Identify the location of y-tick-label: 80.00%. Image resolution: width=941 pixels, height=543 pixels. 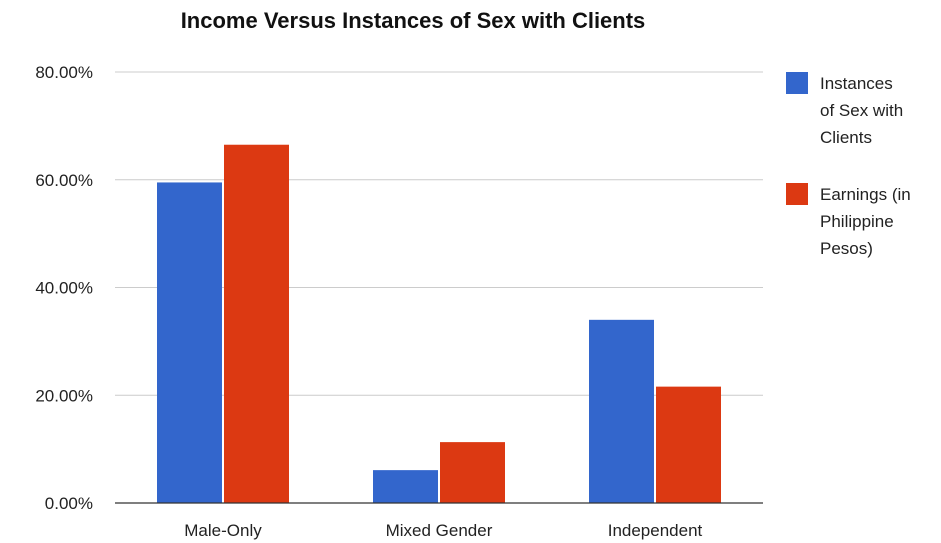
(64, 72).